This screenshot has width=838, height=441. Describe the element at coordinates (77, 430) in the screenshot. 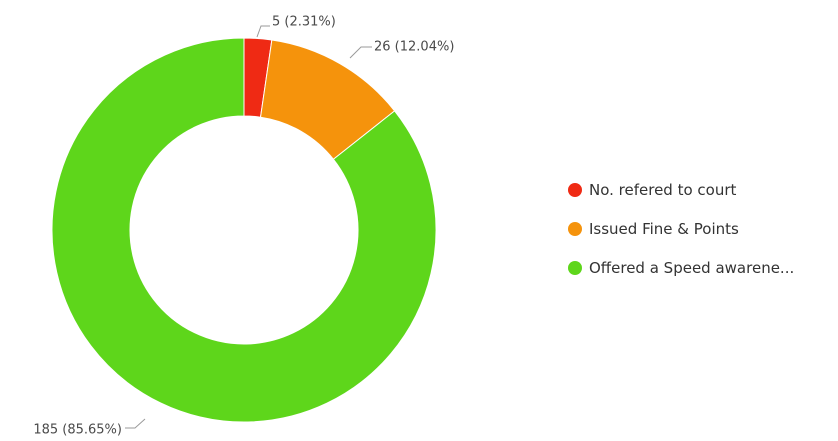

I see `data-label-speed: 185 (85.65%)` at that location.